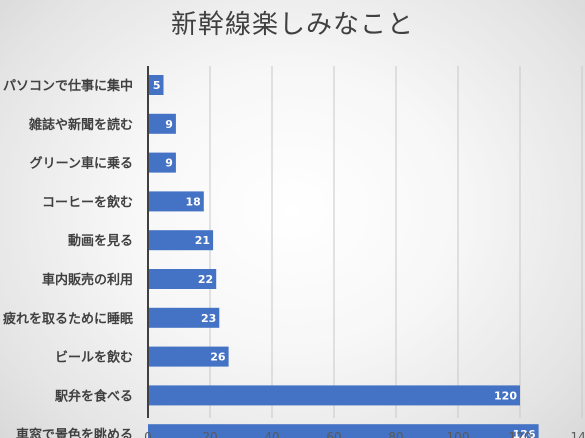 The height and width of the screenshot is (438, 585). Describe the element at coordinates (209, 434) in the screenshot. I see `x-tick-label: 20` at that location.